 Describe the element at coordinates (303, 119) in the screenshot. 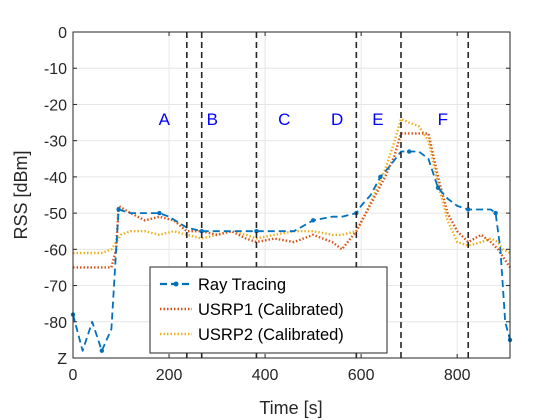

I see `region-labels: A B C D E F` at that location.